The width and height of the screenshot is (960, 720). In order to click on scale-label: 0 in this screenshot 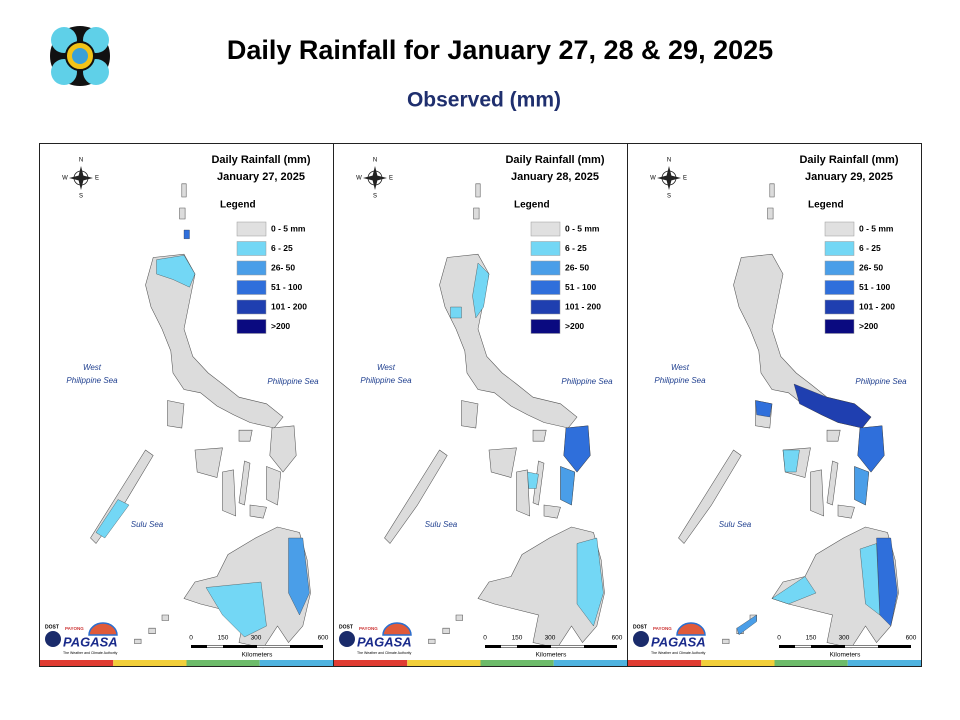, I will do `click(191, 638)`.